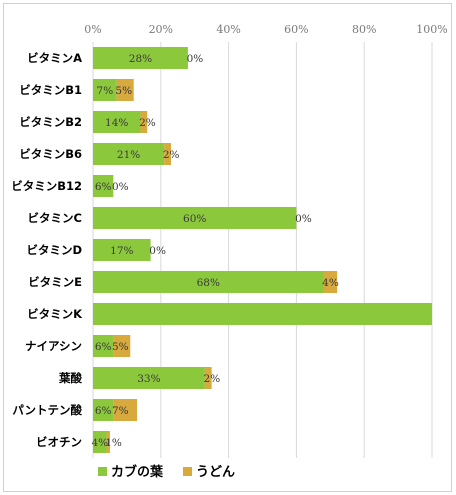 The height and width of the screenshot is (495, 456). What do you see at coordinates (47, 410) in the screenshot?
I see `category-label: パントテン酸` at bounding box center [47, 410].